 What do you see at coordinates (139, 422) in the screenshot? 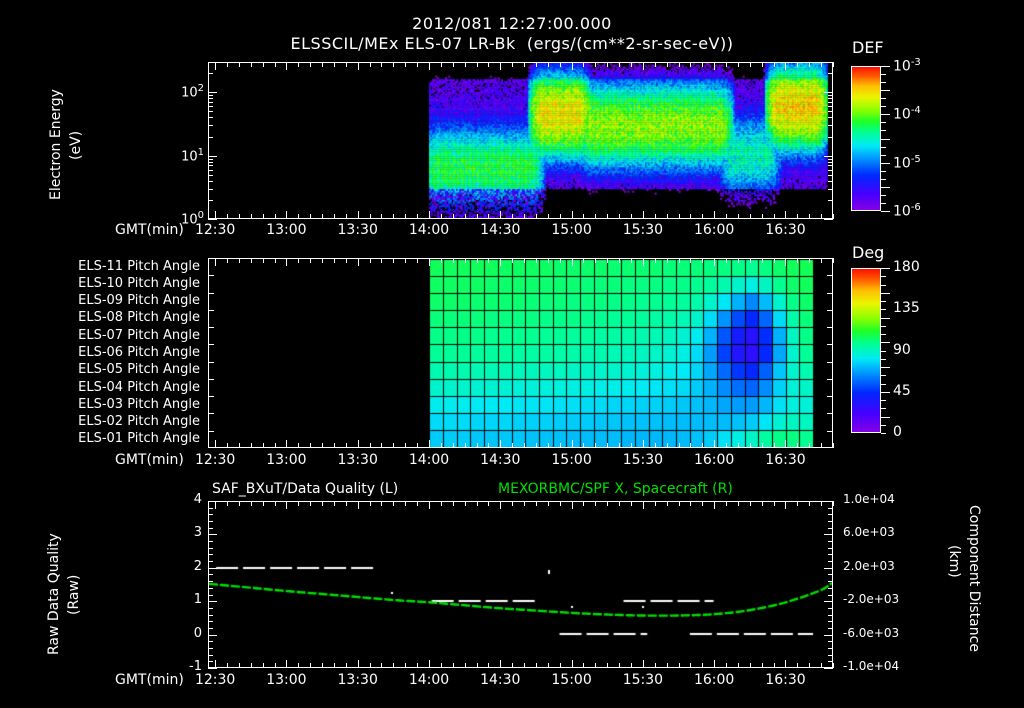
I see `pitch-angle-row-label: ELS-02 Pitch Angle` at bounding box center [139, 422].